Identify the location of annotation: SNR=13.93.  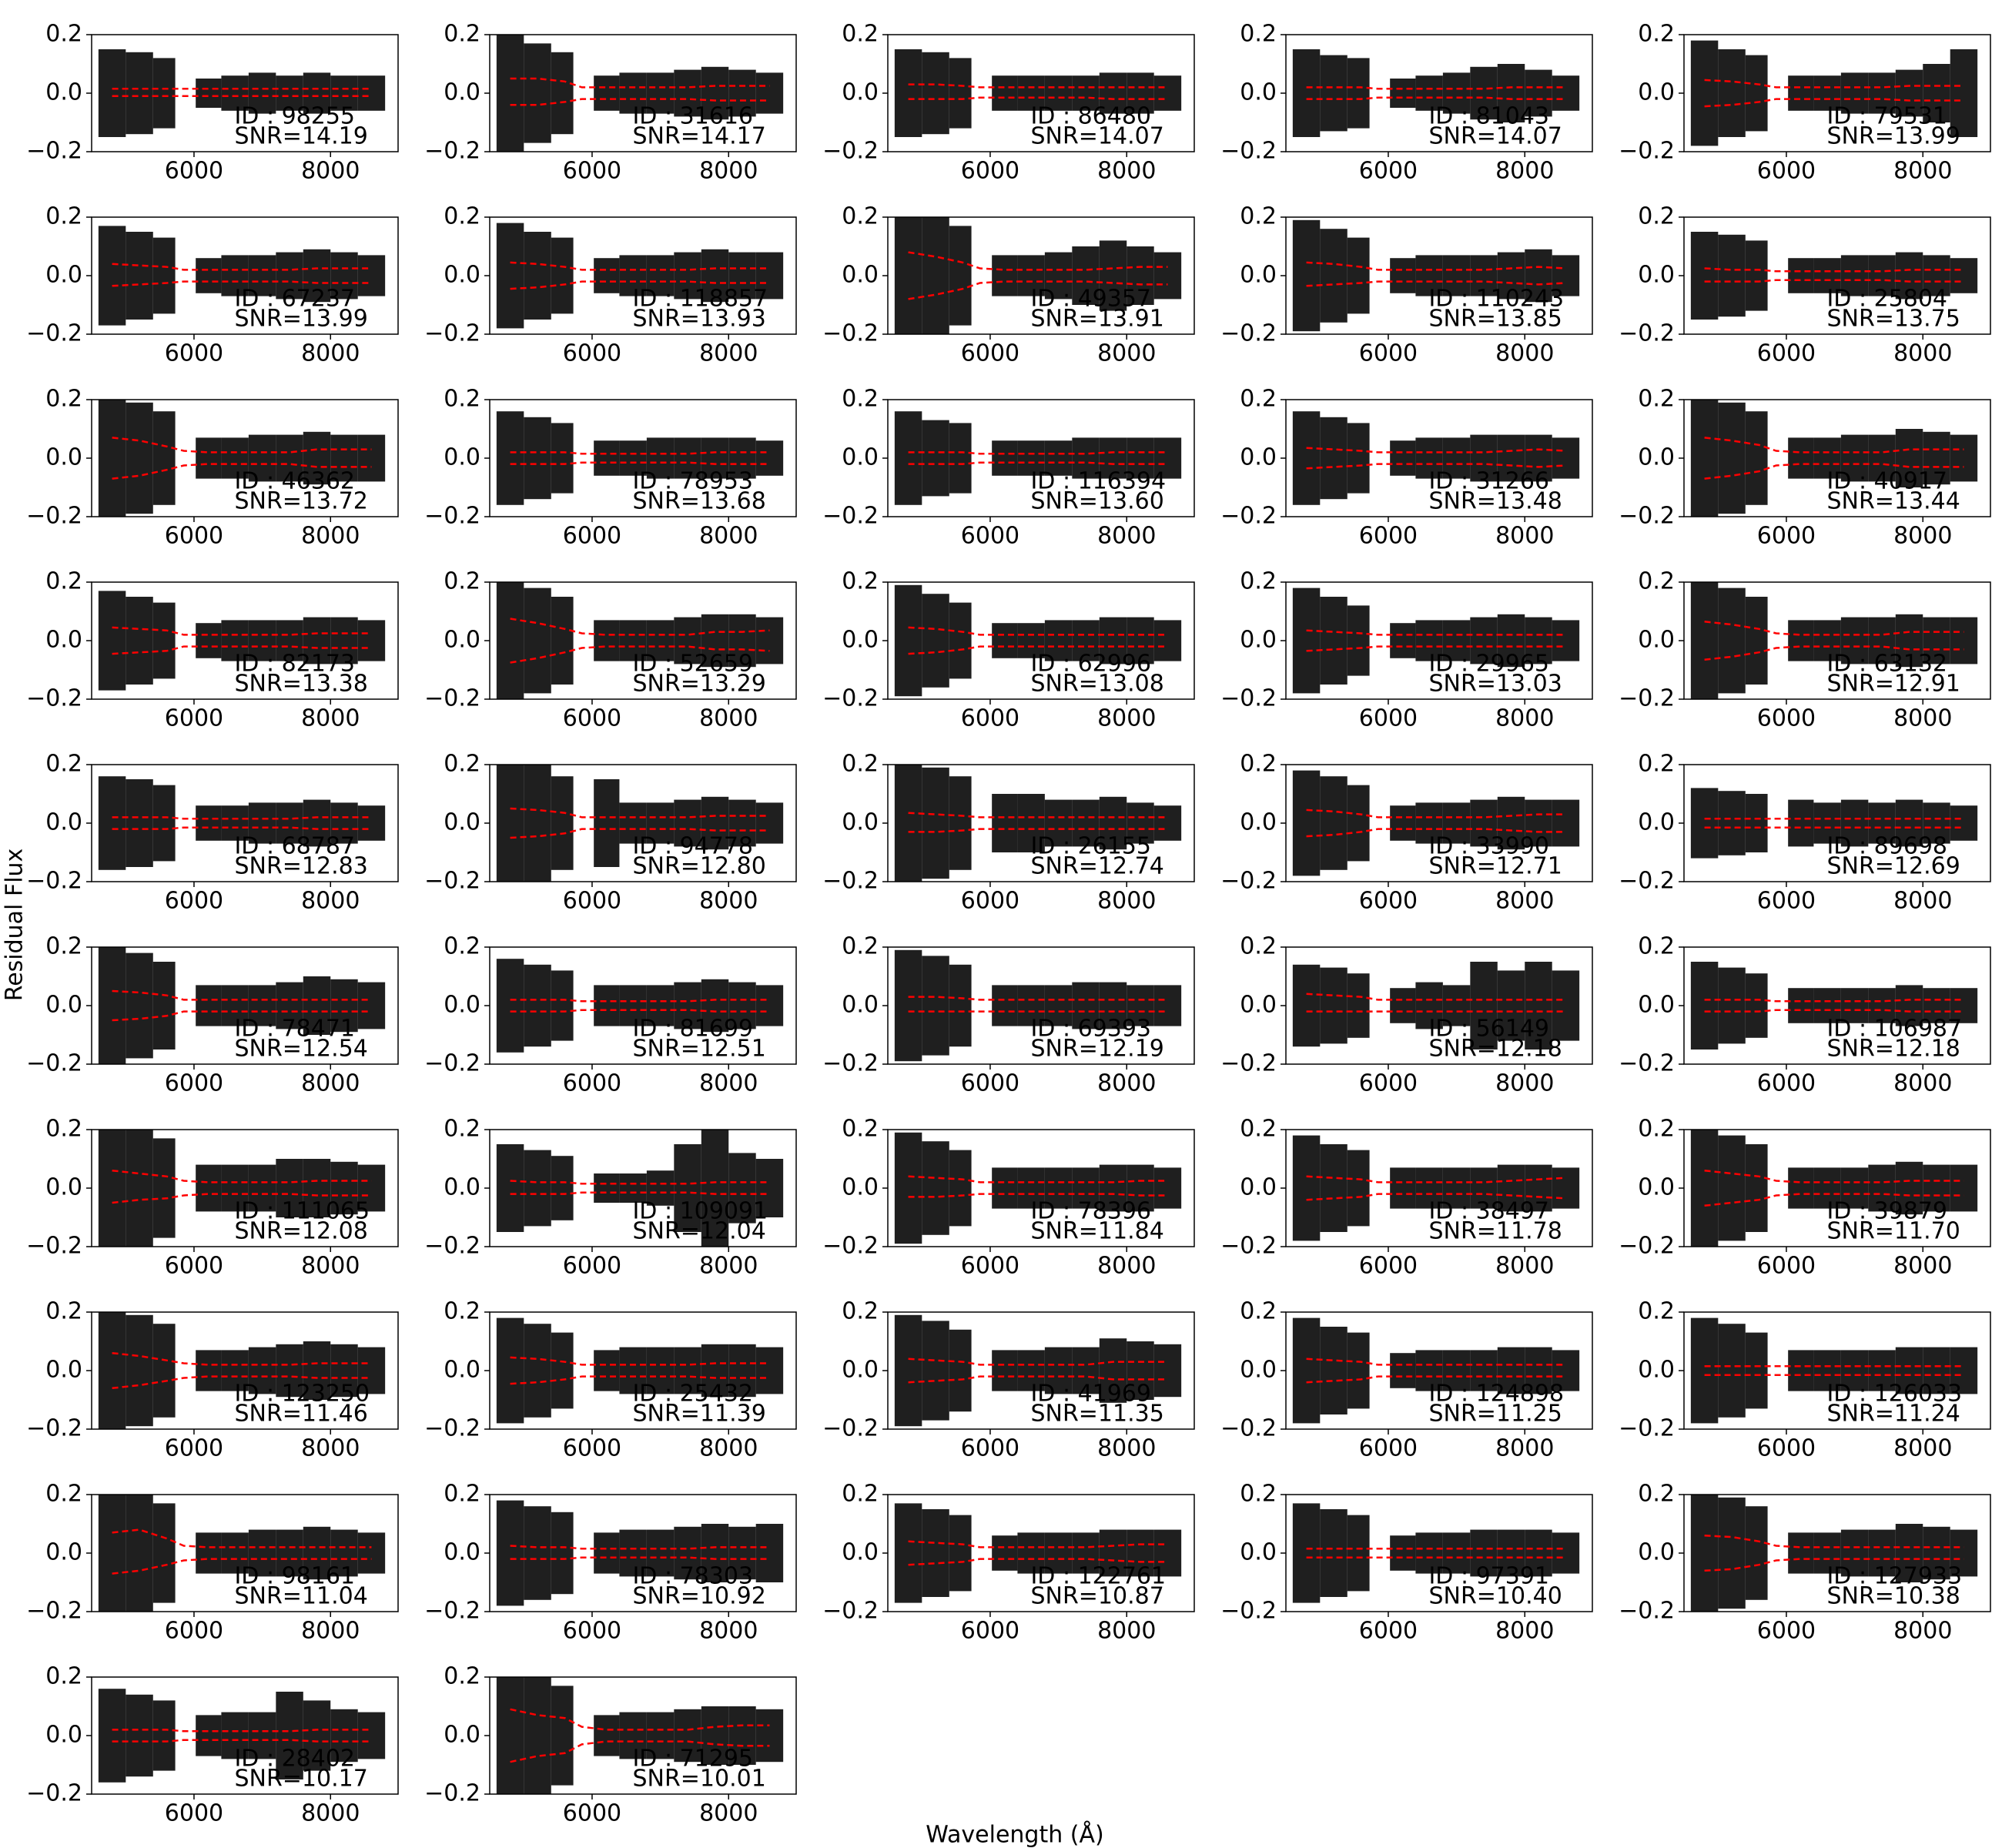
(698, 319).